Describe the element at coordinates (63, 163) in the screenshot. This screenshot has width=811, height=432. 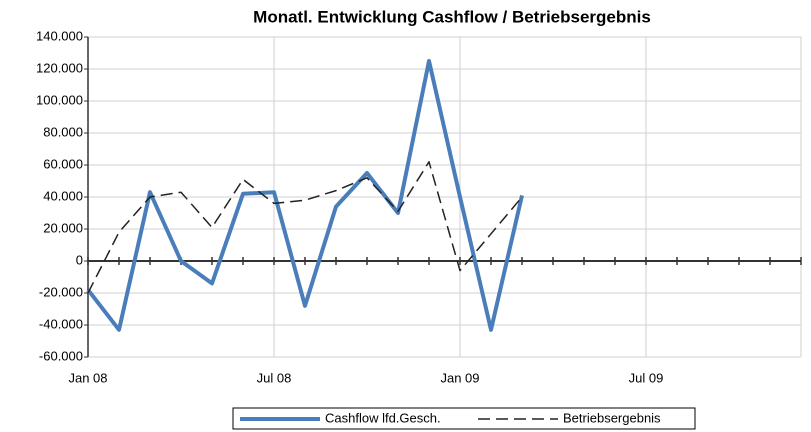
I see `y-tick-label: 60.000` at that location.